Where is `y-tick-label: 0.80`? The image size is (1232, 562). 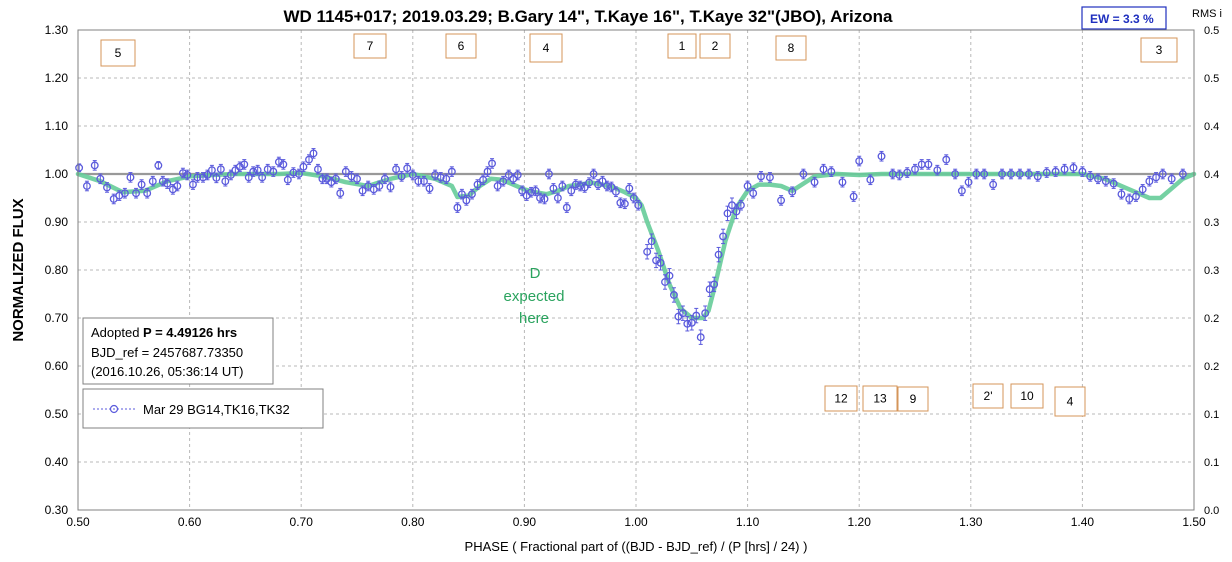
y-tick-label: 0.80 is located at coordinates (57, 270).